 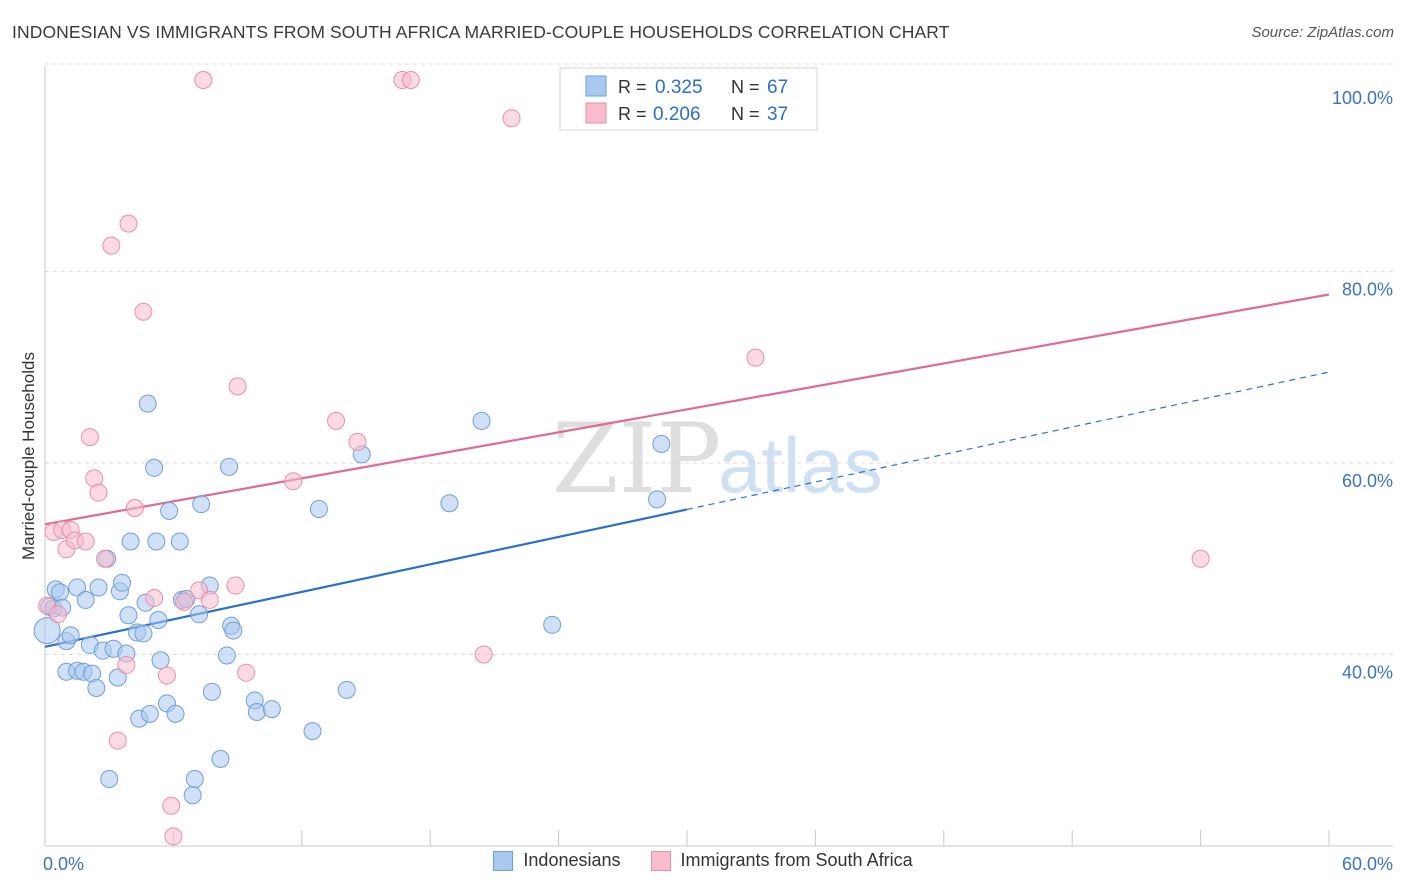 I want to click on y-tick-label-40: 40.0%, so click(x=1367, y=673).